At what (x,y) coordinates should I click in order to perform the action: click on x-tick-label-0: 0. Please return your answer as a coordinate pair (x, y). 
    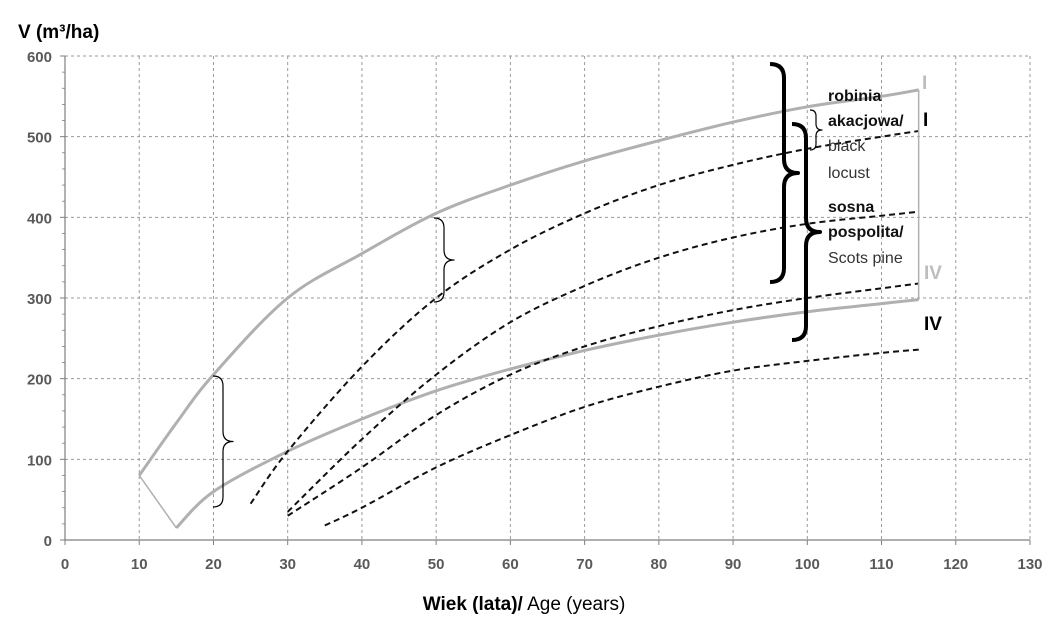
    Looking at the image, I should click on (65, 564).